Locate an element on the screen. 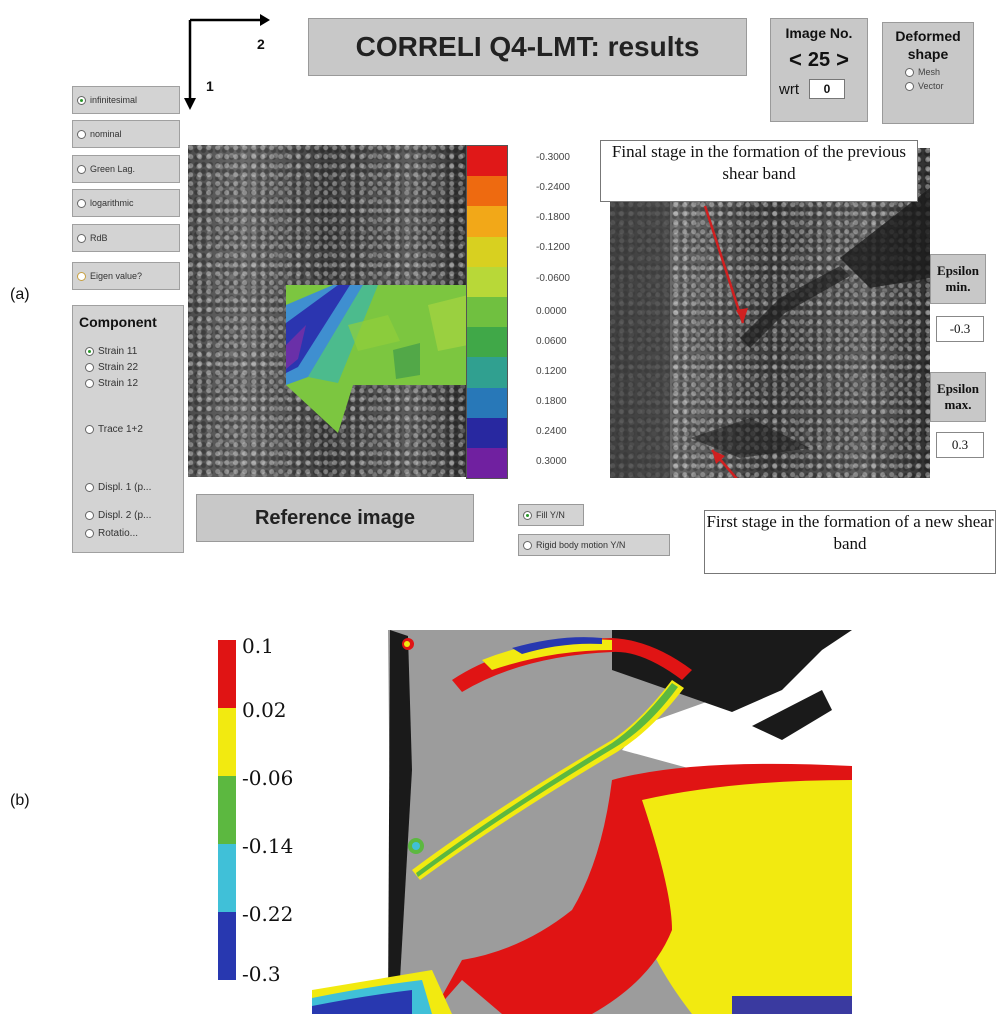 This screenshot has height=1014, width=996. deformed-shape-panel: Deformed shape Mesh Vector is located at coordinates (928, 73).